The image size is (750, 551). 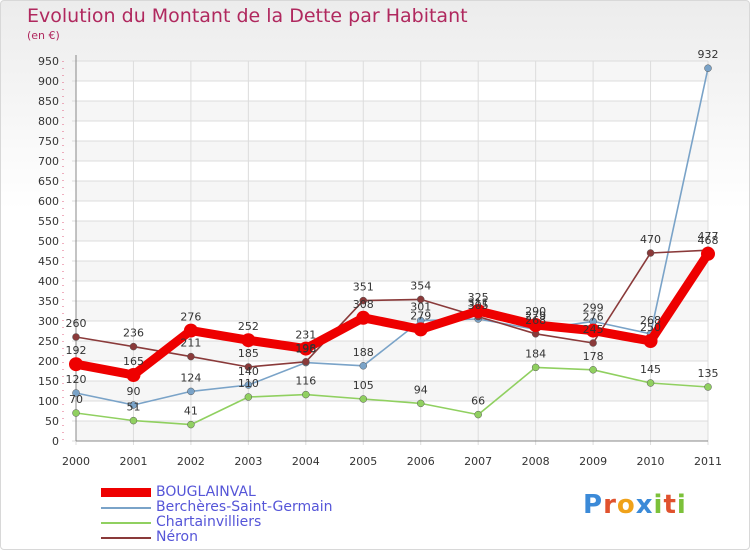 I want to click on data-label: 188, so click(x=363, y=352).